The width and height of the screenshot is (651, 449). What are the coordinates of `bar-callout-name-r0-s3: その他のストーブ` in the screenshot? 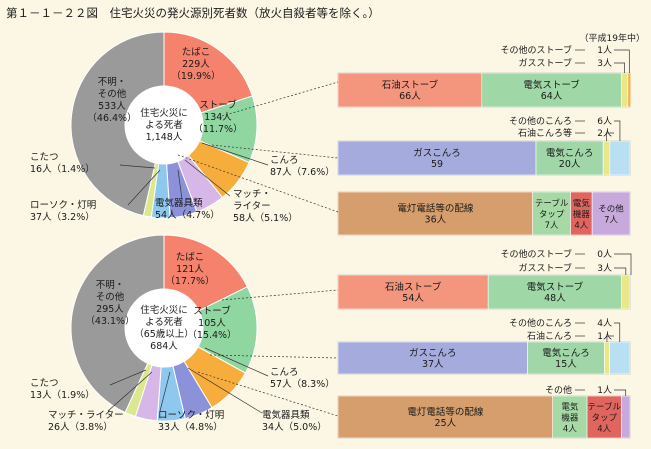 It's located at (536, 254).